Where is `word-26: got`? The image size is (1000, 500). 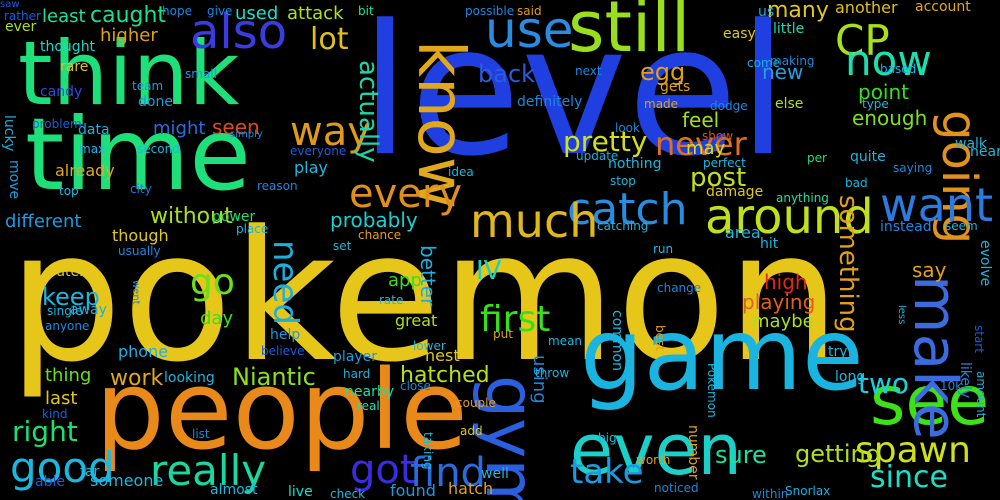
word-26: got is located at coordinates (383, 470).